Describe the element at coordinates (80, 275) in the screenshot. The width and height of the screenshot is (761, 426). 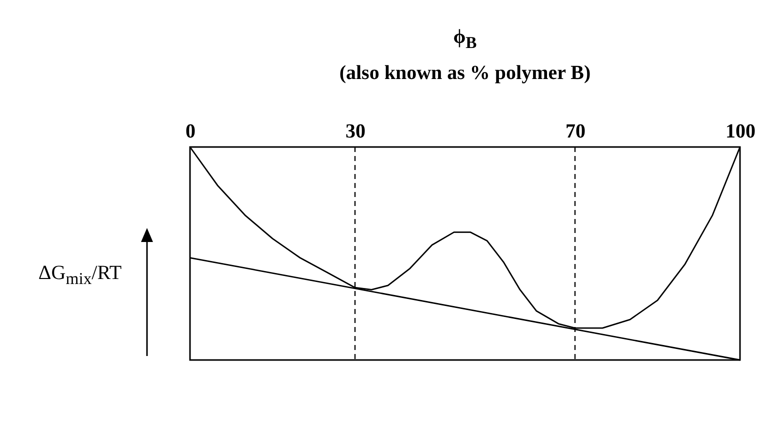
I see `y-axis-title: ΔG$_{mix}$/RT` at that location.